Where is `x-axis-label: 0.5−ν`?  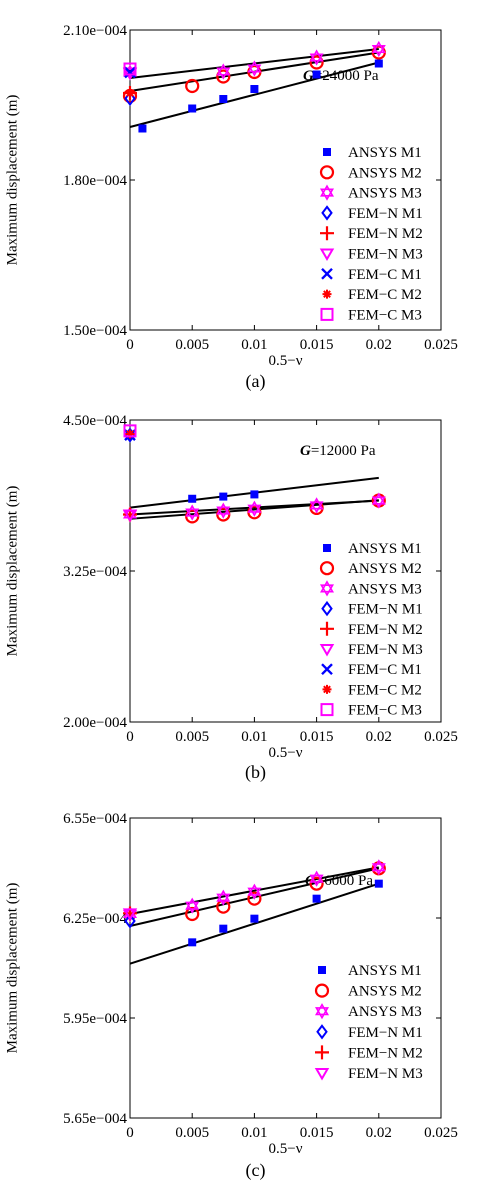 x-axis-label: 0.5−ν is located at coordinates (286, 753).